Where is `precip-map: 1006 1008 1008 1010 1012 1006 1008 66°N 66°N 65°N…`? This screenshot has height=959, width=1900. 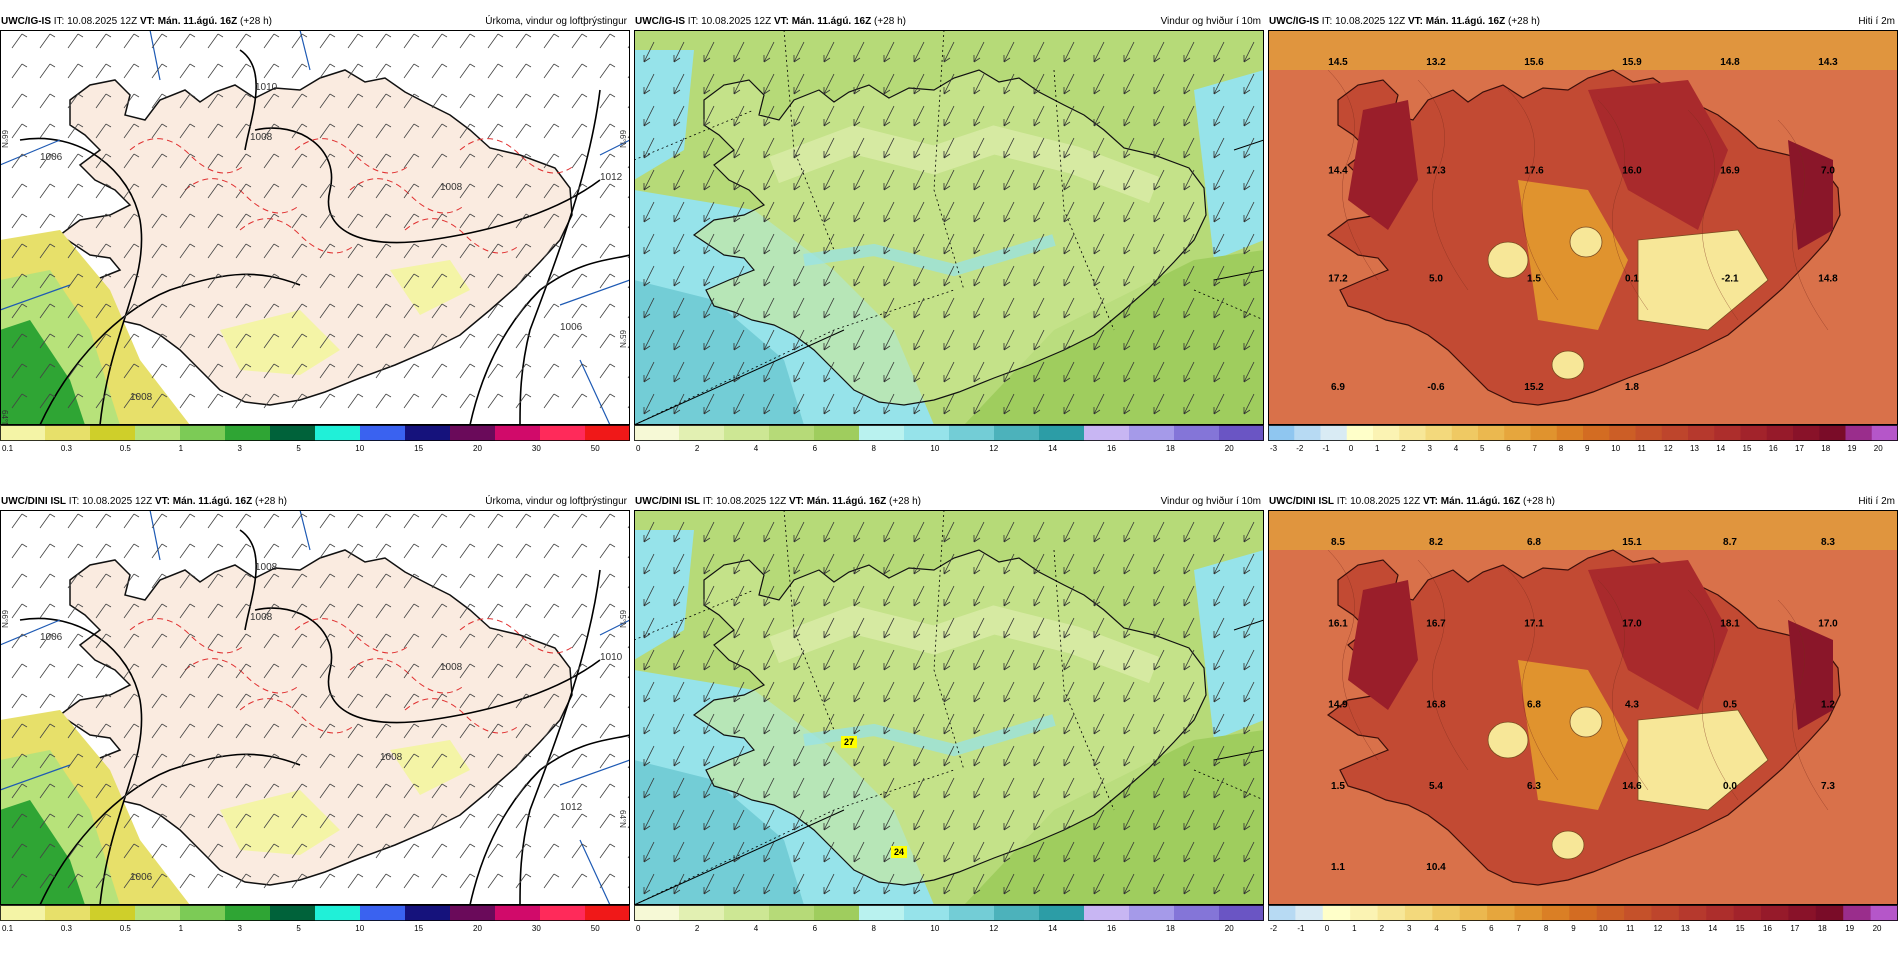 precip-map: 1006 1008 1008 1010 1012 1006 1008 66°N 66°N 65°N… is located at coordinates (315, 227).